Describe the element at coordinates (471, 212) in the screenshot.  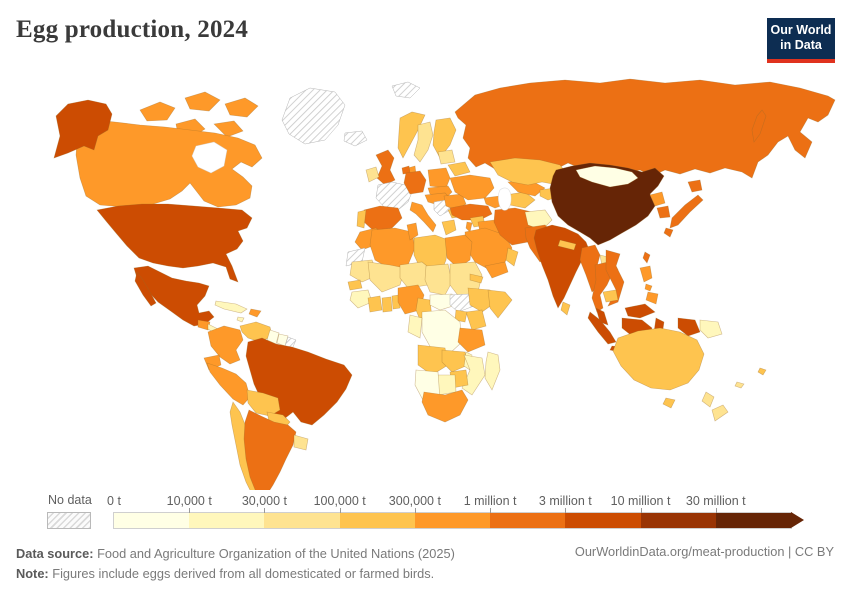
I see `country-turkey` at that location.